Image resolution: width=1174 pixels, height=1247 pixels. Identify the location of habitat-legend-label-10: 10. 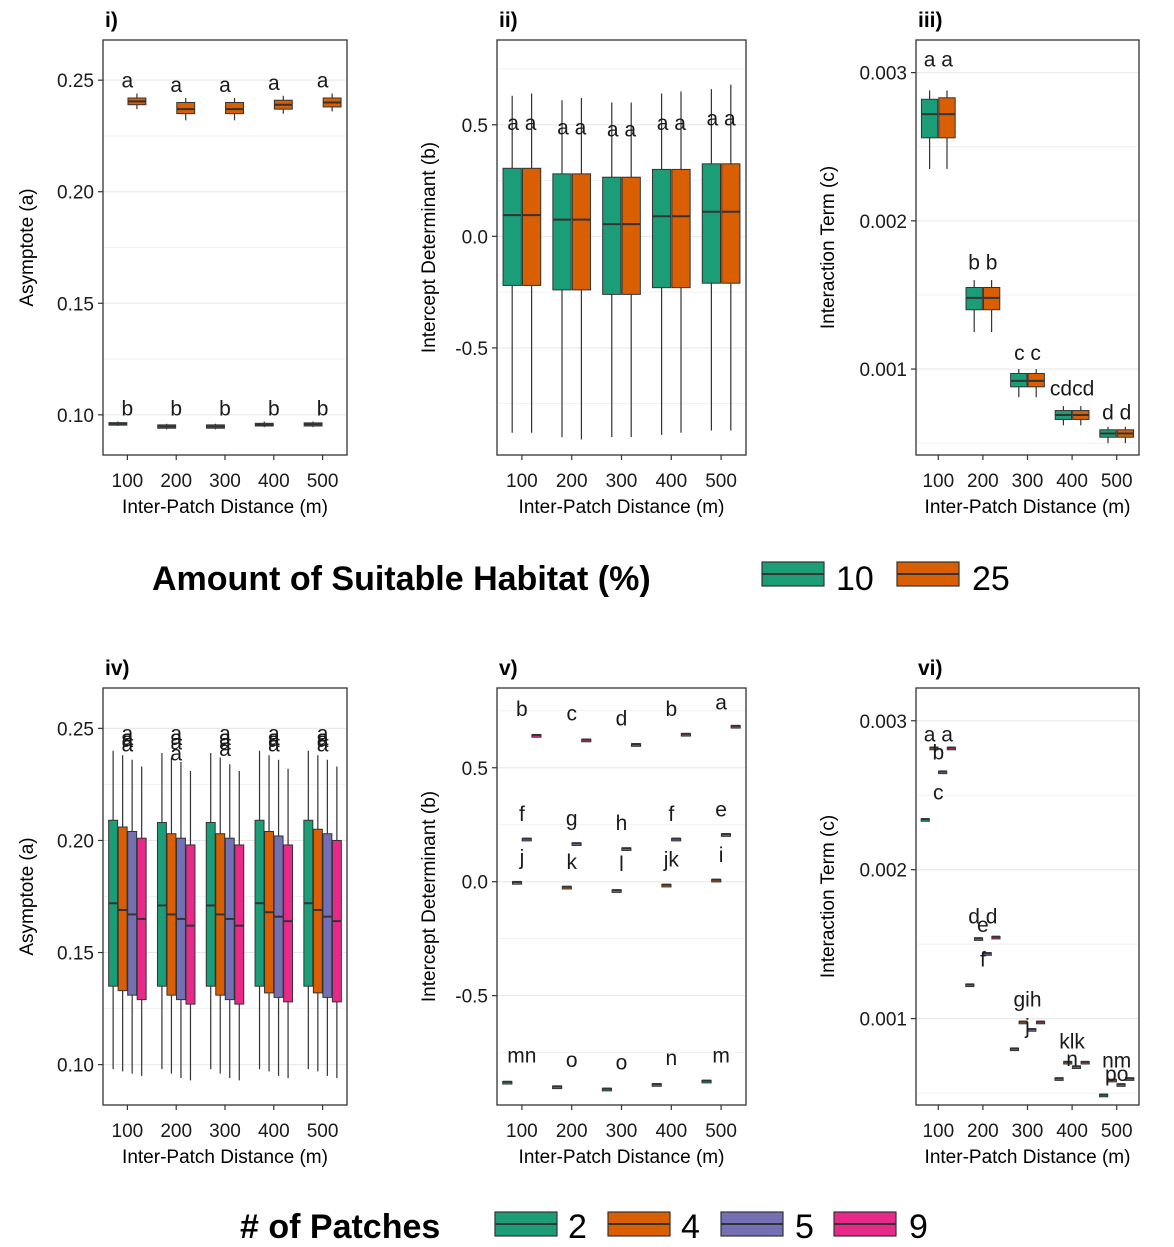
(855, 579).